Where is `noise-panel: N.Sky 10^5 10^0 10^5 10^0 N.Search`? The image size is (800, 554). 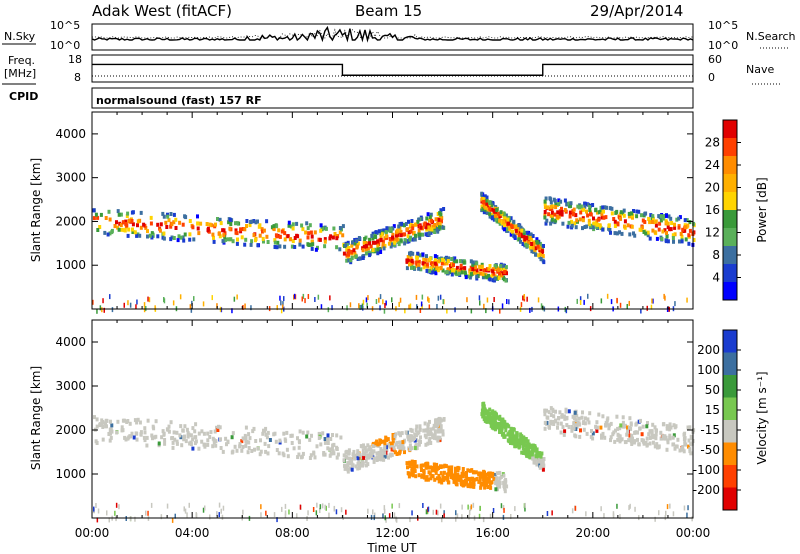 noise-panel: N.Sky 10^5 10^0 10^5 10^0 N.Search is located at coordinates (399, 35).